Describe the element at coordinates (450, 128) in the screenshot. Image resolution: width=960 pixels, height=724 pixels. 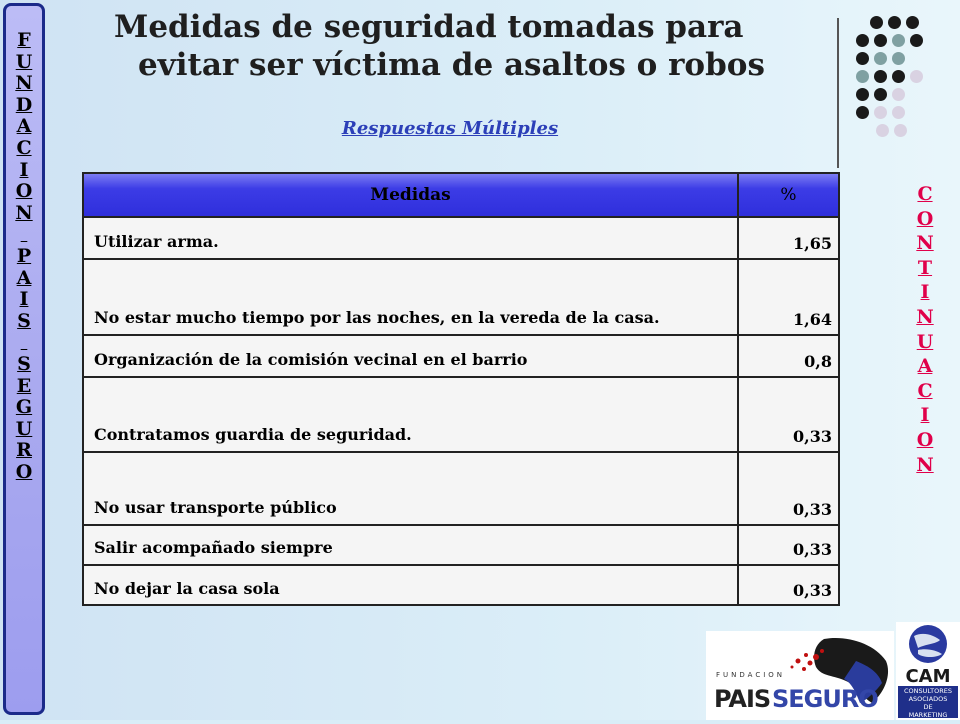
I see `subtitle-link: Respuestas Múltiples` at that location.